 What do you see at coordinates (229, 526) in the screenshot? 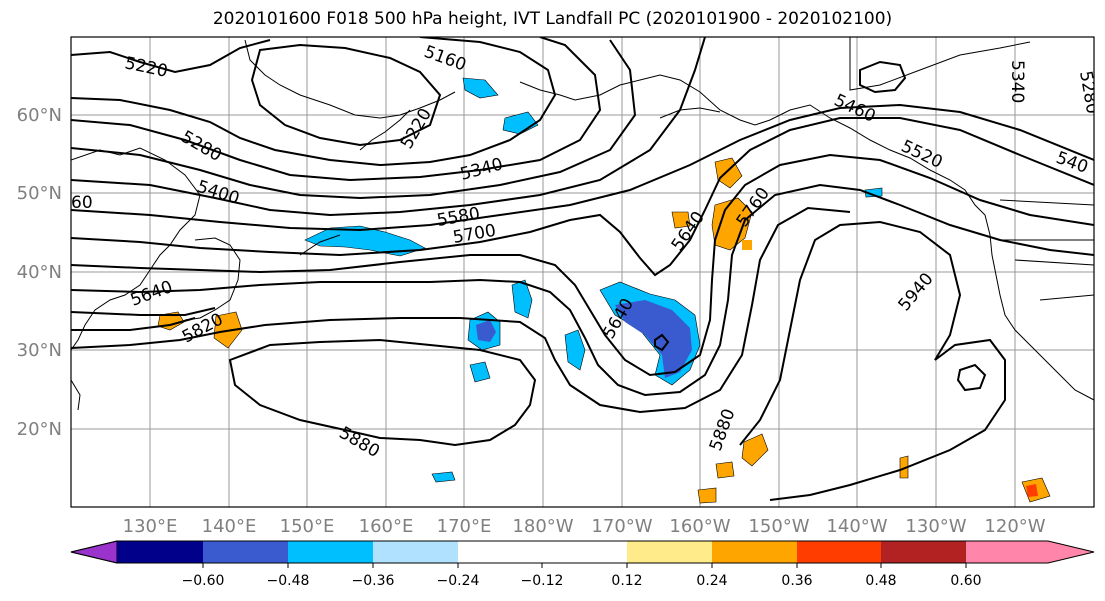
I see `lon-label: 140°E` at bounding box center [229, 526].